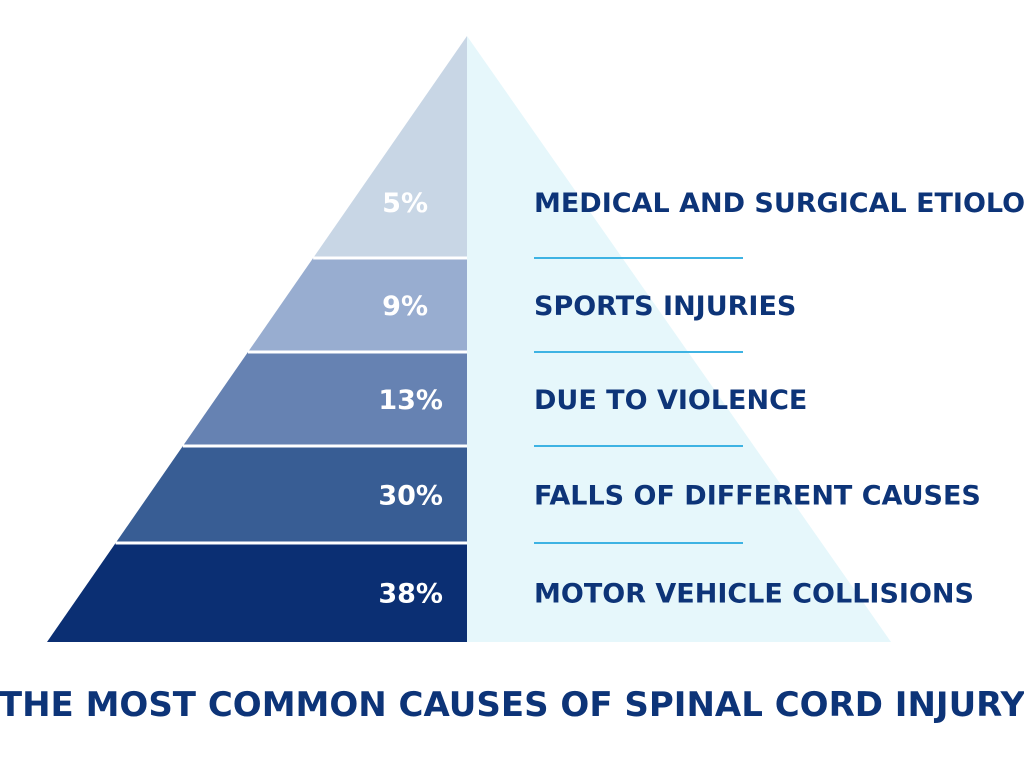 The image size is (1024, 757). What do you see at coordinates (670, 400) in the screenshot?
I see `category-label: DUE TO VIOLENCE` at bounding box center [670, 400].